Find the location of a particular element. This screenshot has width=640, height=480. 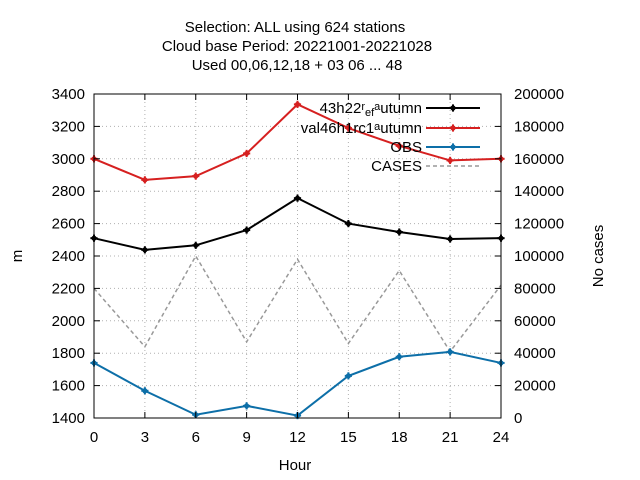

legend-label-part: 43h22 is located at coordinates (341, 108).